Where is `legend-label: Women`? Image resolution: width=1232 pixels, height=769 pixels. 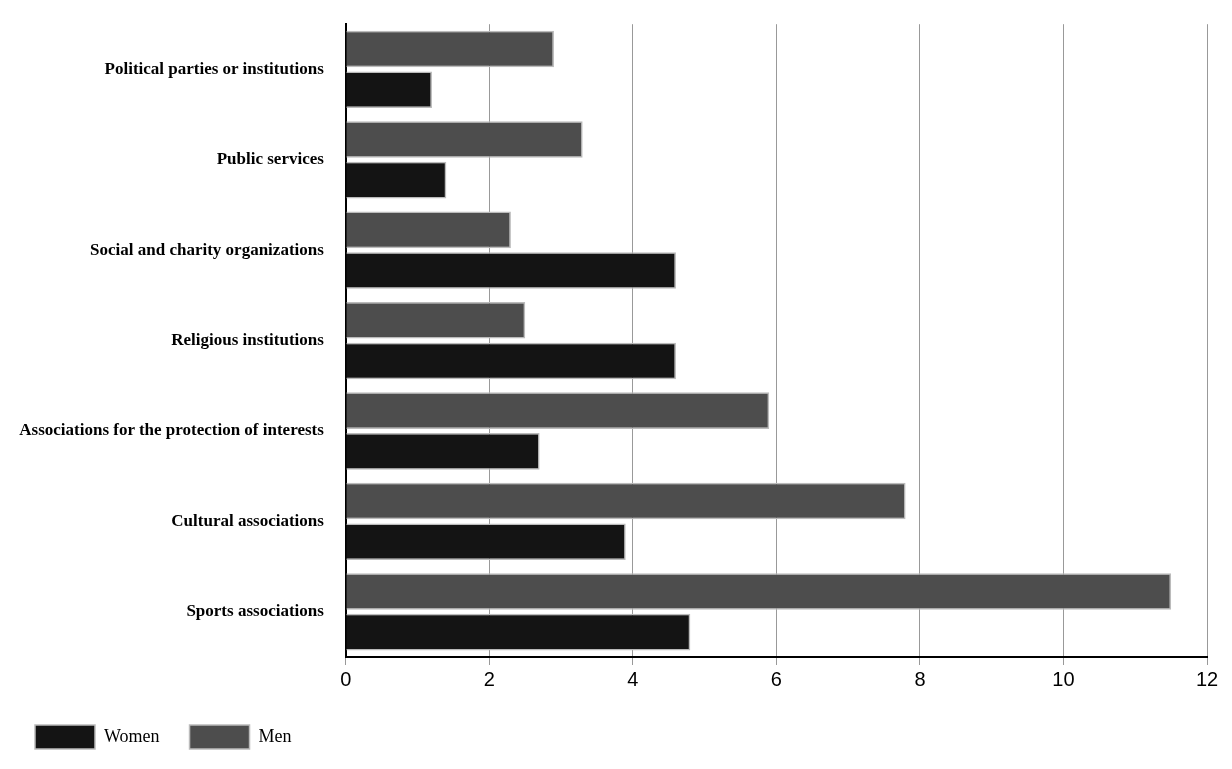
legend-label: Women is located at coordinates (132, 735).